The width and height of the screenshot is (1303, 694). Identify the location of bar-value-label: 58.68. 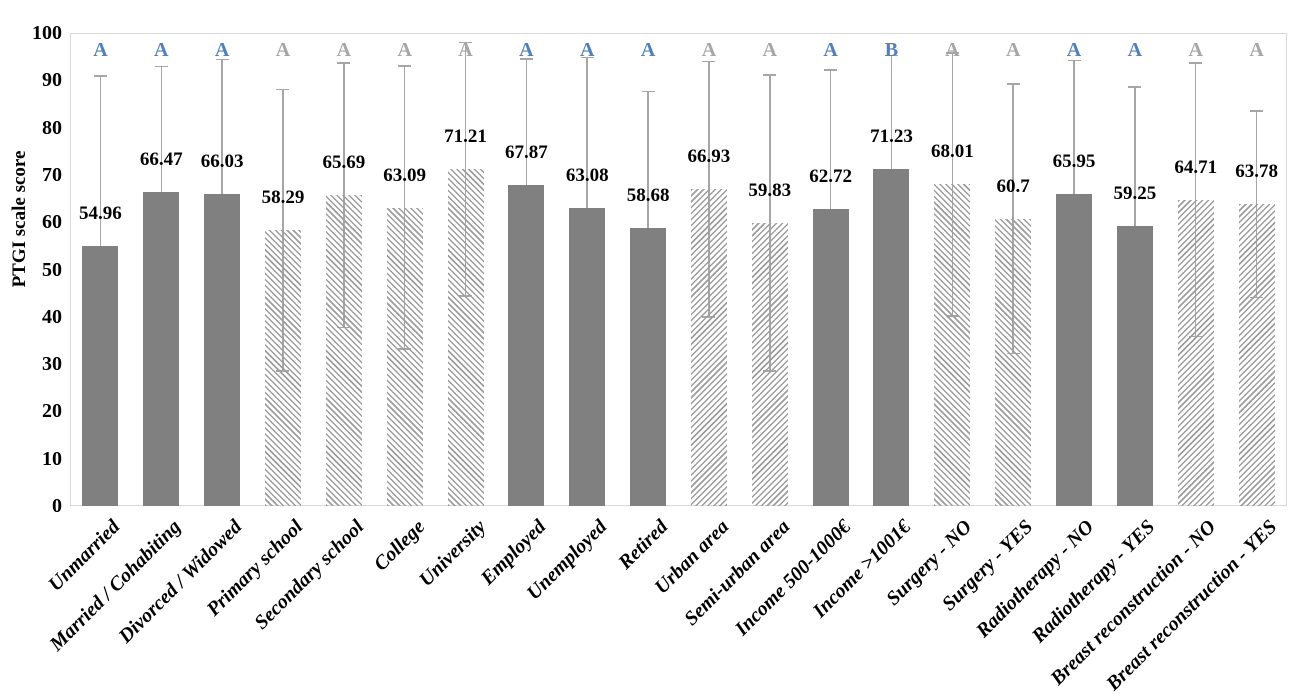
(648, 196).